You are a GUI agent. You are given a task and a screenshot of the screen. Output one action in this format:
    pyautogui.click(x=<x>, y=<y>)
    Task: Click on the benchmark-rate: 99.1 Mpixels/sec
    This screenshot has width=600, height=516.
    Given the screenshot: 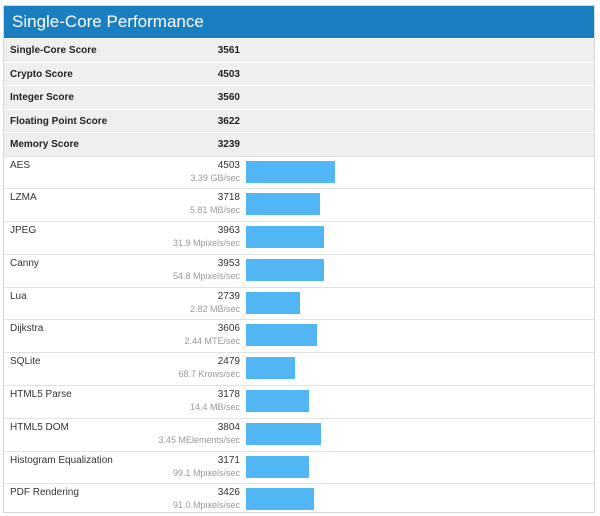 What is the action you would take?
    pyautogui.click(x=206, y=473)
    